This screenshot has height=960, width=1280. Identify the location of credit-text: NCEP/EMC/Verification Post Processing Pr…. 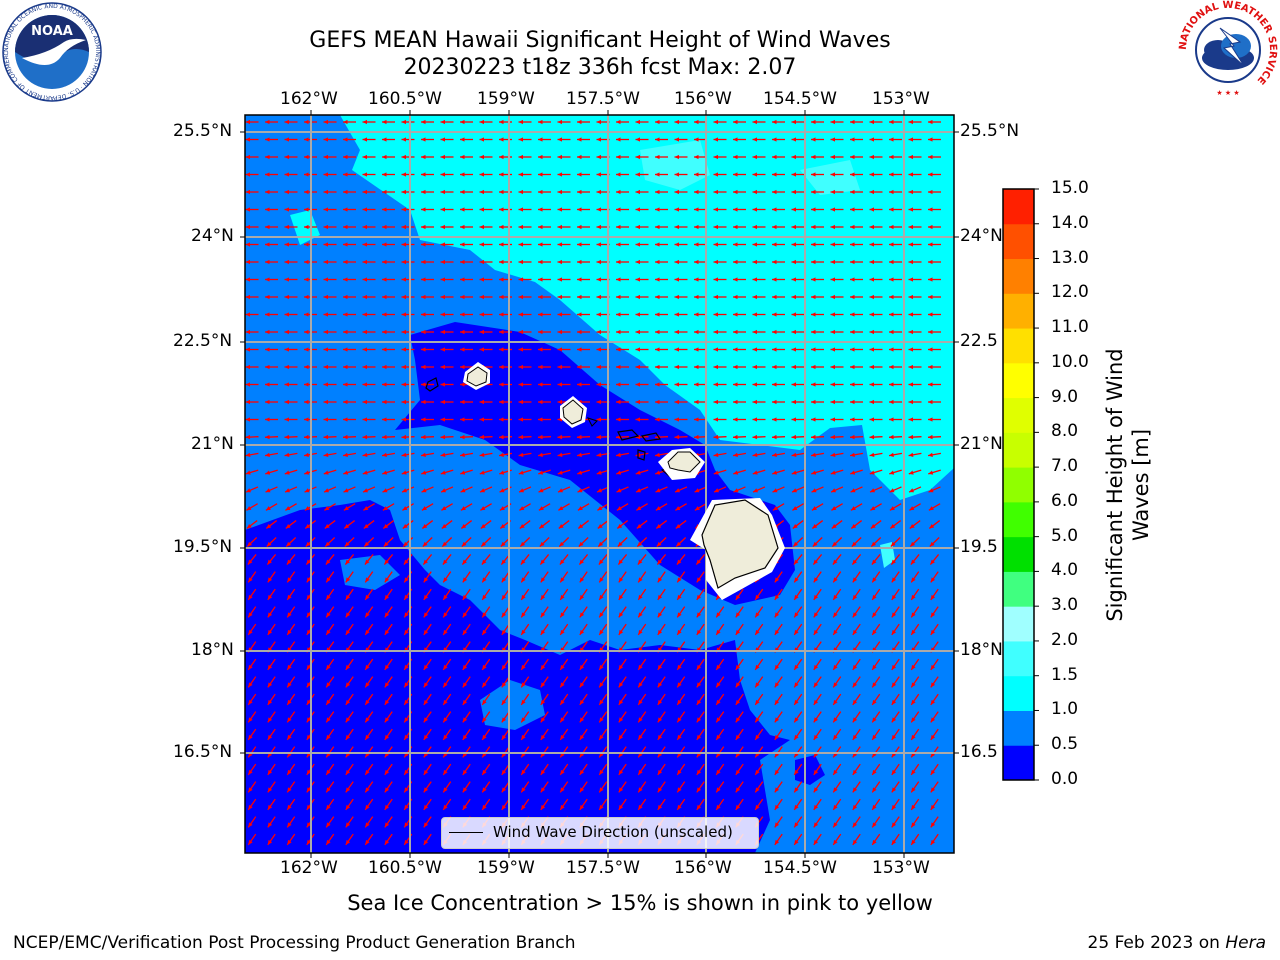
(294, 943).